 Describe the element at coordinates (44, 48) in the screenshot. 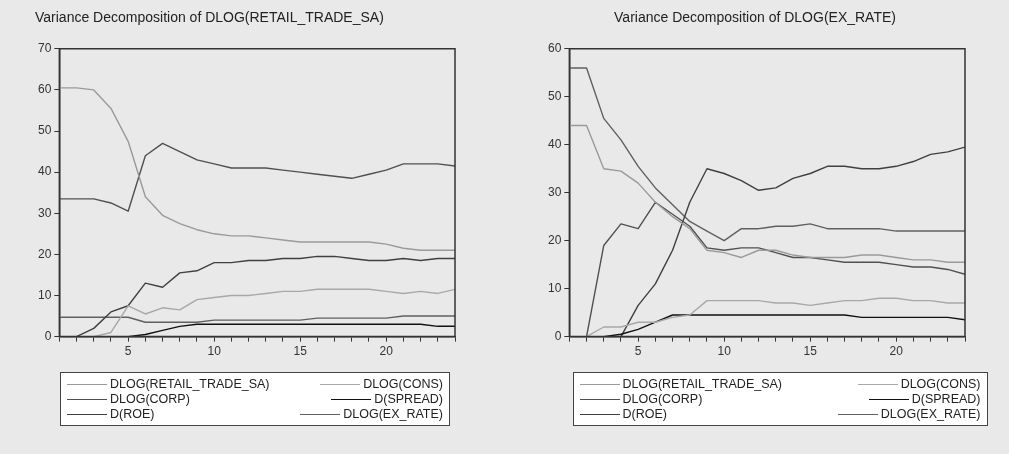

I see `y-tick-label: 70` at that location.